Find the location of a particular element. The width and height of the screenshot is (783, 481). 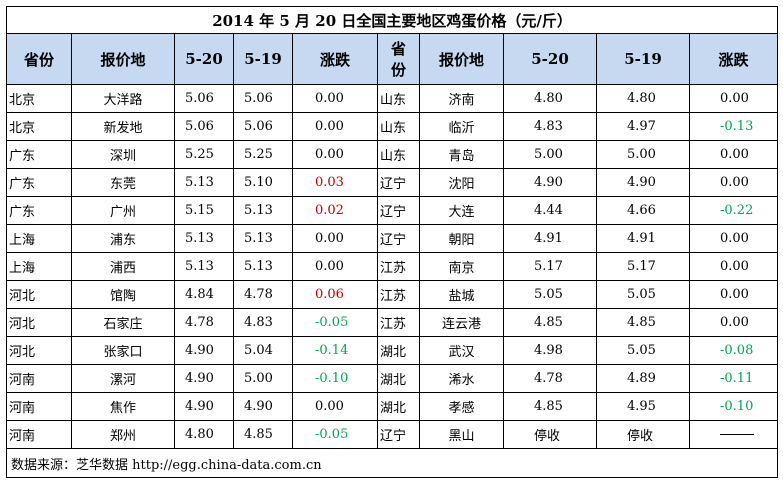

change-cell: -0.14 is located at coordinates (335, 350).